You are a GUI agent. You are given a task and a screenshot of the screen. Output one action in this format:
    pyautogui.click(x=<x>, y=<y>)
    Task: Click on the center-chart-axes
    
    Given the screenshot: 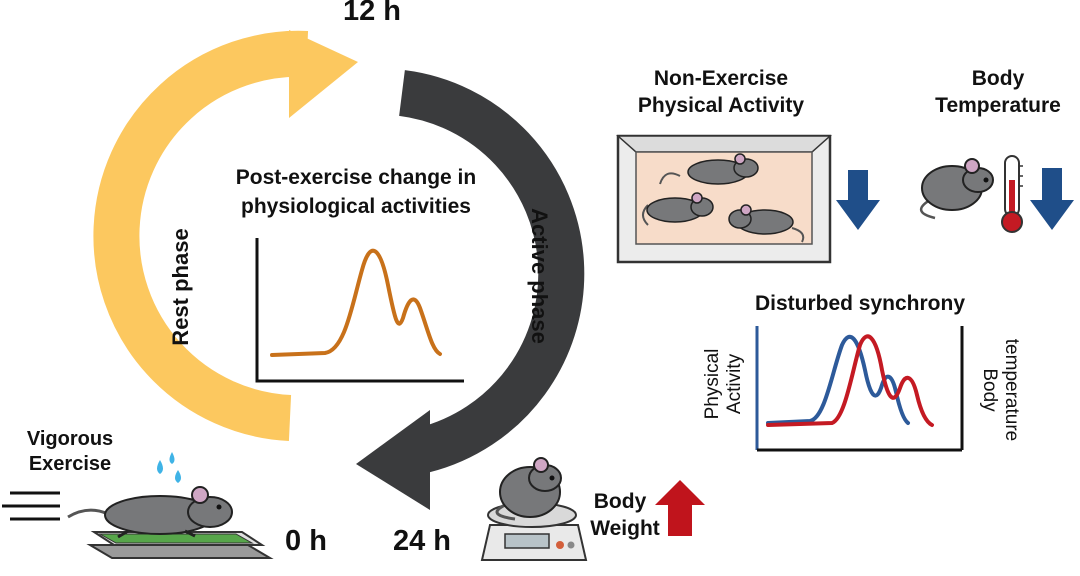 What is the action you would take?
    pyautogui.click(x=359, y=310)
    